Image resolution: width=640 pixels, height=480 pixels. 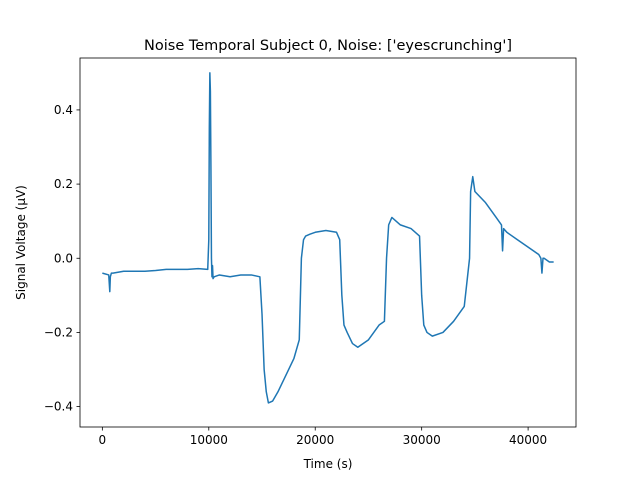 I want to click on y-tick-label: −0.2, so click(x=58, y=332).